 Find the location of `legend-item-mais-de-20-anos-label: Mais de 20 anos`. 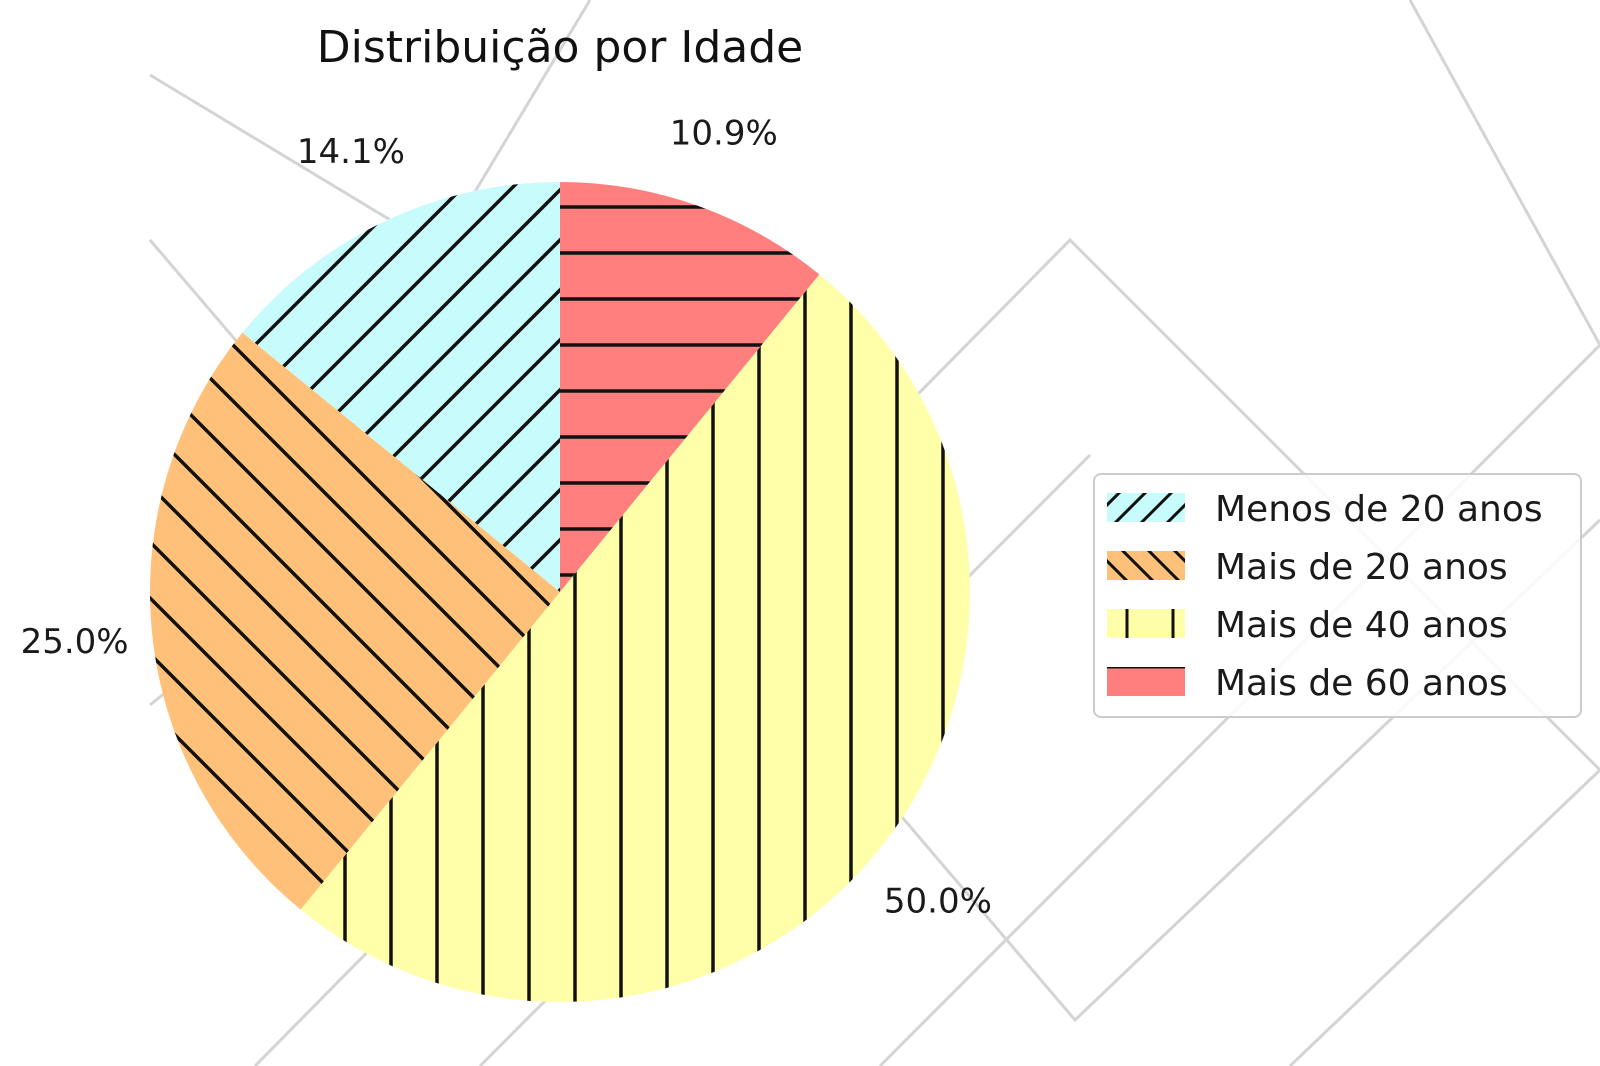

legend-item-mais-de-20-anos-label: Mais de 20 anos is located at coordinates (1361, 567).